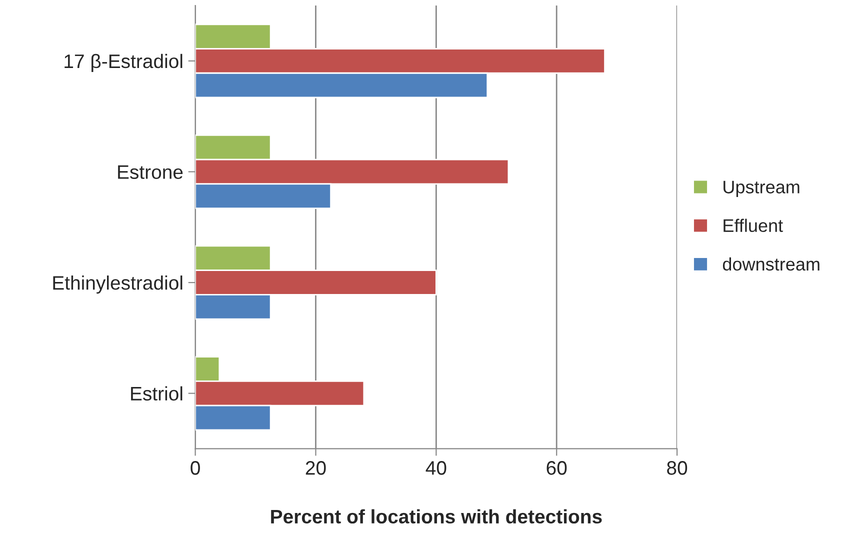  What do you see at coordinates (556, 468) in the screenshot?
I see `x-tick-label: 60` at bounding box center [556, 468].